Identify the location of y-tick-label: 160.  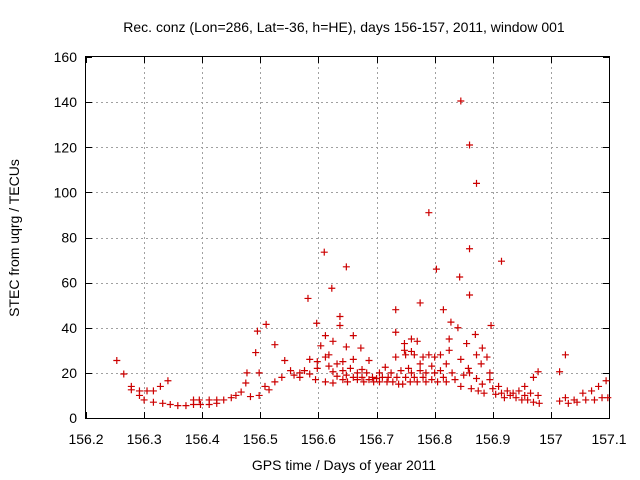
(66, 57).